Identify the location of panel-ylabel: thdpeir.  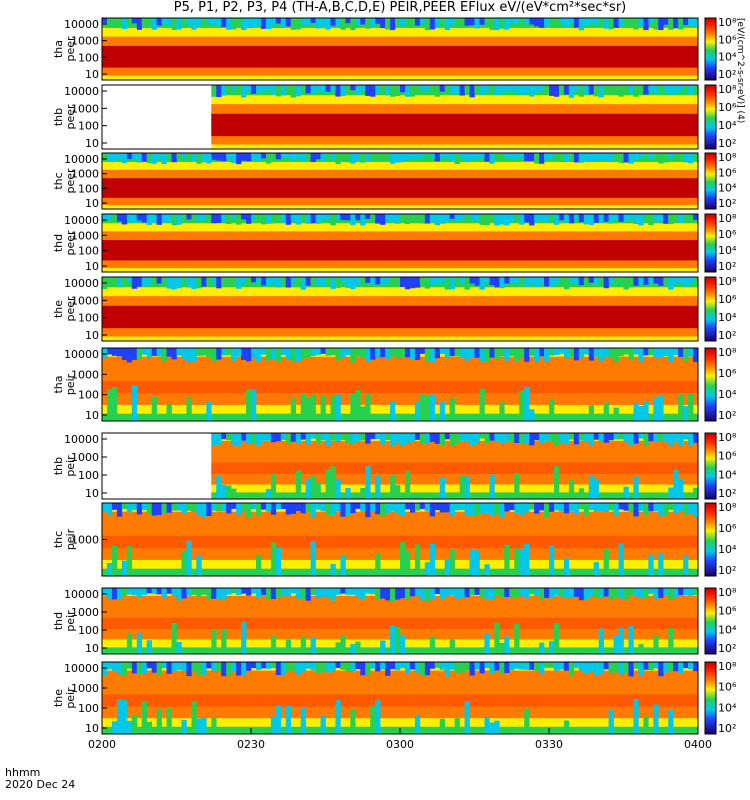
(64, 621).